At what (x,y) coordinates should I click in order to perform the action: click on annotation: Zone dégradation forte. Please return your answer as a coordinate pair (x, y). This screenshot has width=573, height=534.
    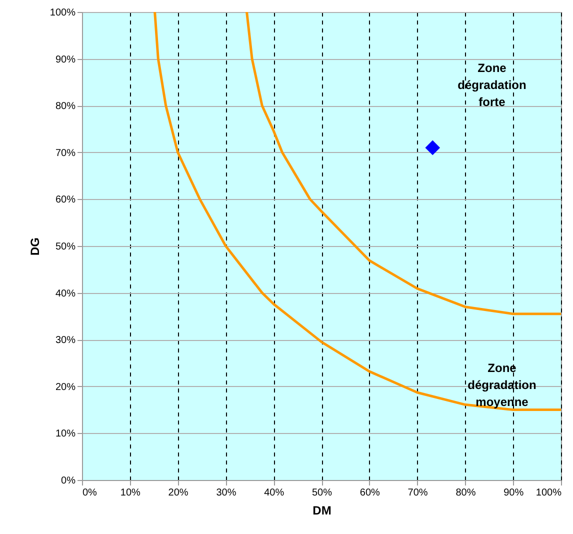
    Looking at the image, I should click on (492, 85).